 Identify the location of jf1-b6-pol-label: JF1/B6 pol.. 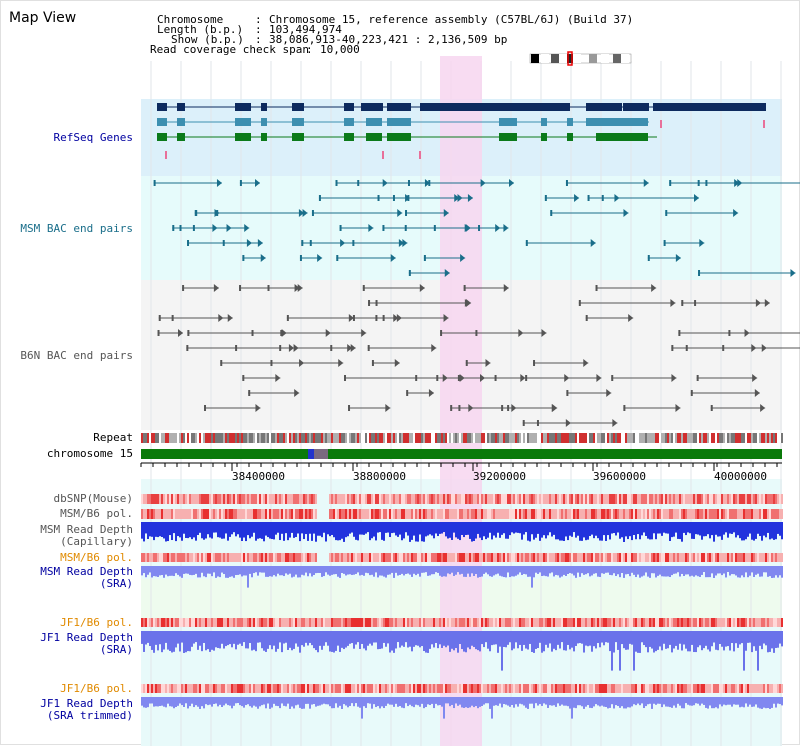
(96, 622).